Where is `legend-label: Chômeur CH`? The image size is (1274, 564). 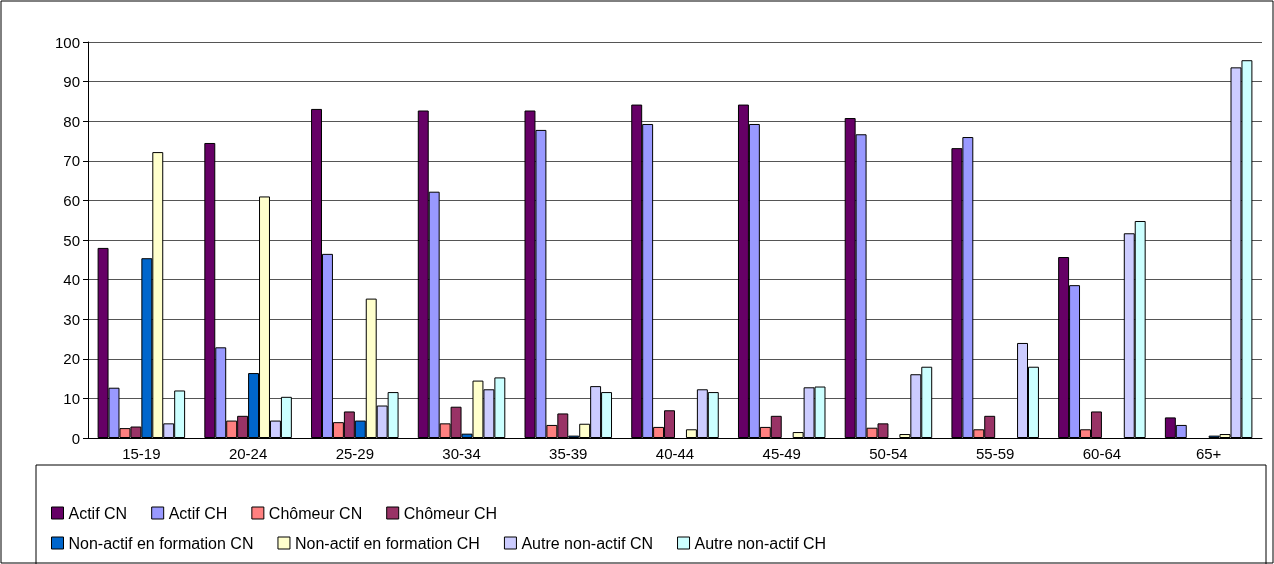
legend-label: Chômeur CH is located at coordinates (450, 513).